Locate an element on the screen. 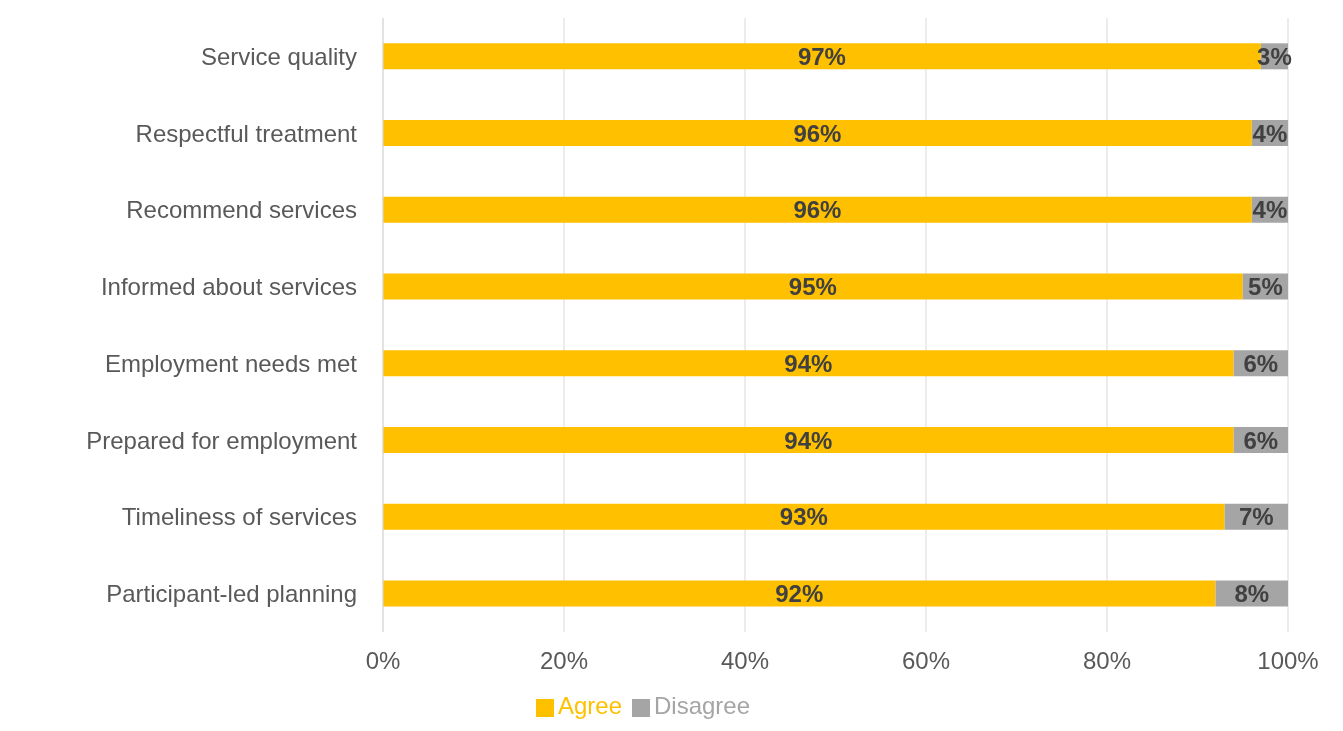 The height and width of the screenshot is (731, 1343). y-tick-label: Employment needs met is located at coordinates (231, 363).